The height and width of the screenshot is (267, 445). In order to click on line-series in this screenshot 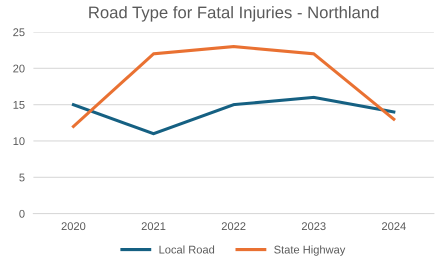, I will do `click(234, 116)`.